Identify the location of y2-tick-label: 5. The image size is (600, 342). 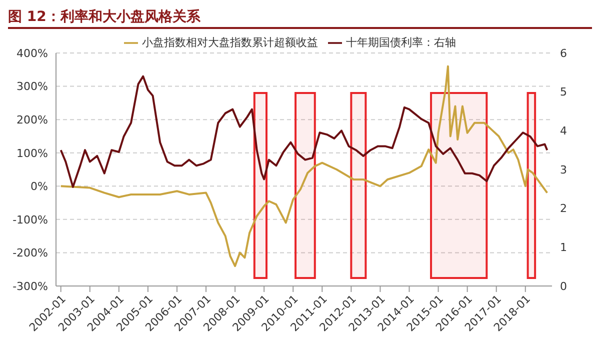
(563, 92).